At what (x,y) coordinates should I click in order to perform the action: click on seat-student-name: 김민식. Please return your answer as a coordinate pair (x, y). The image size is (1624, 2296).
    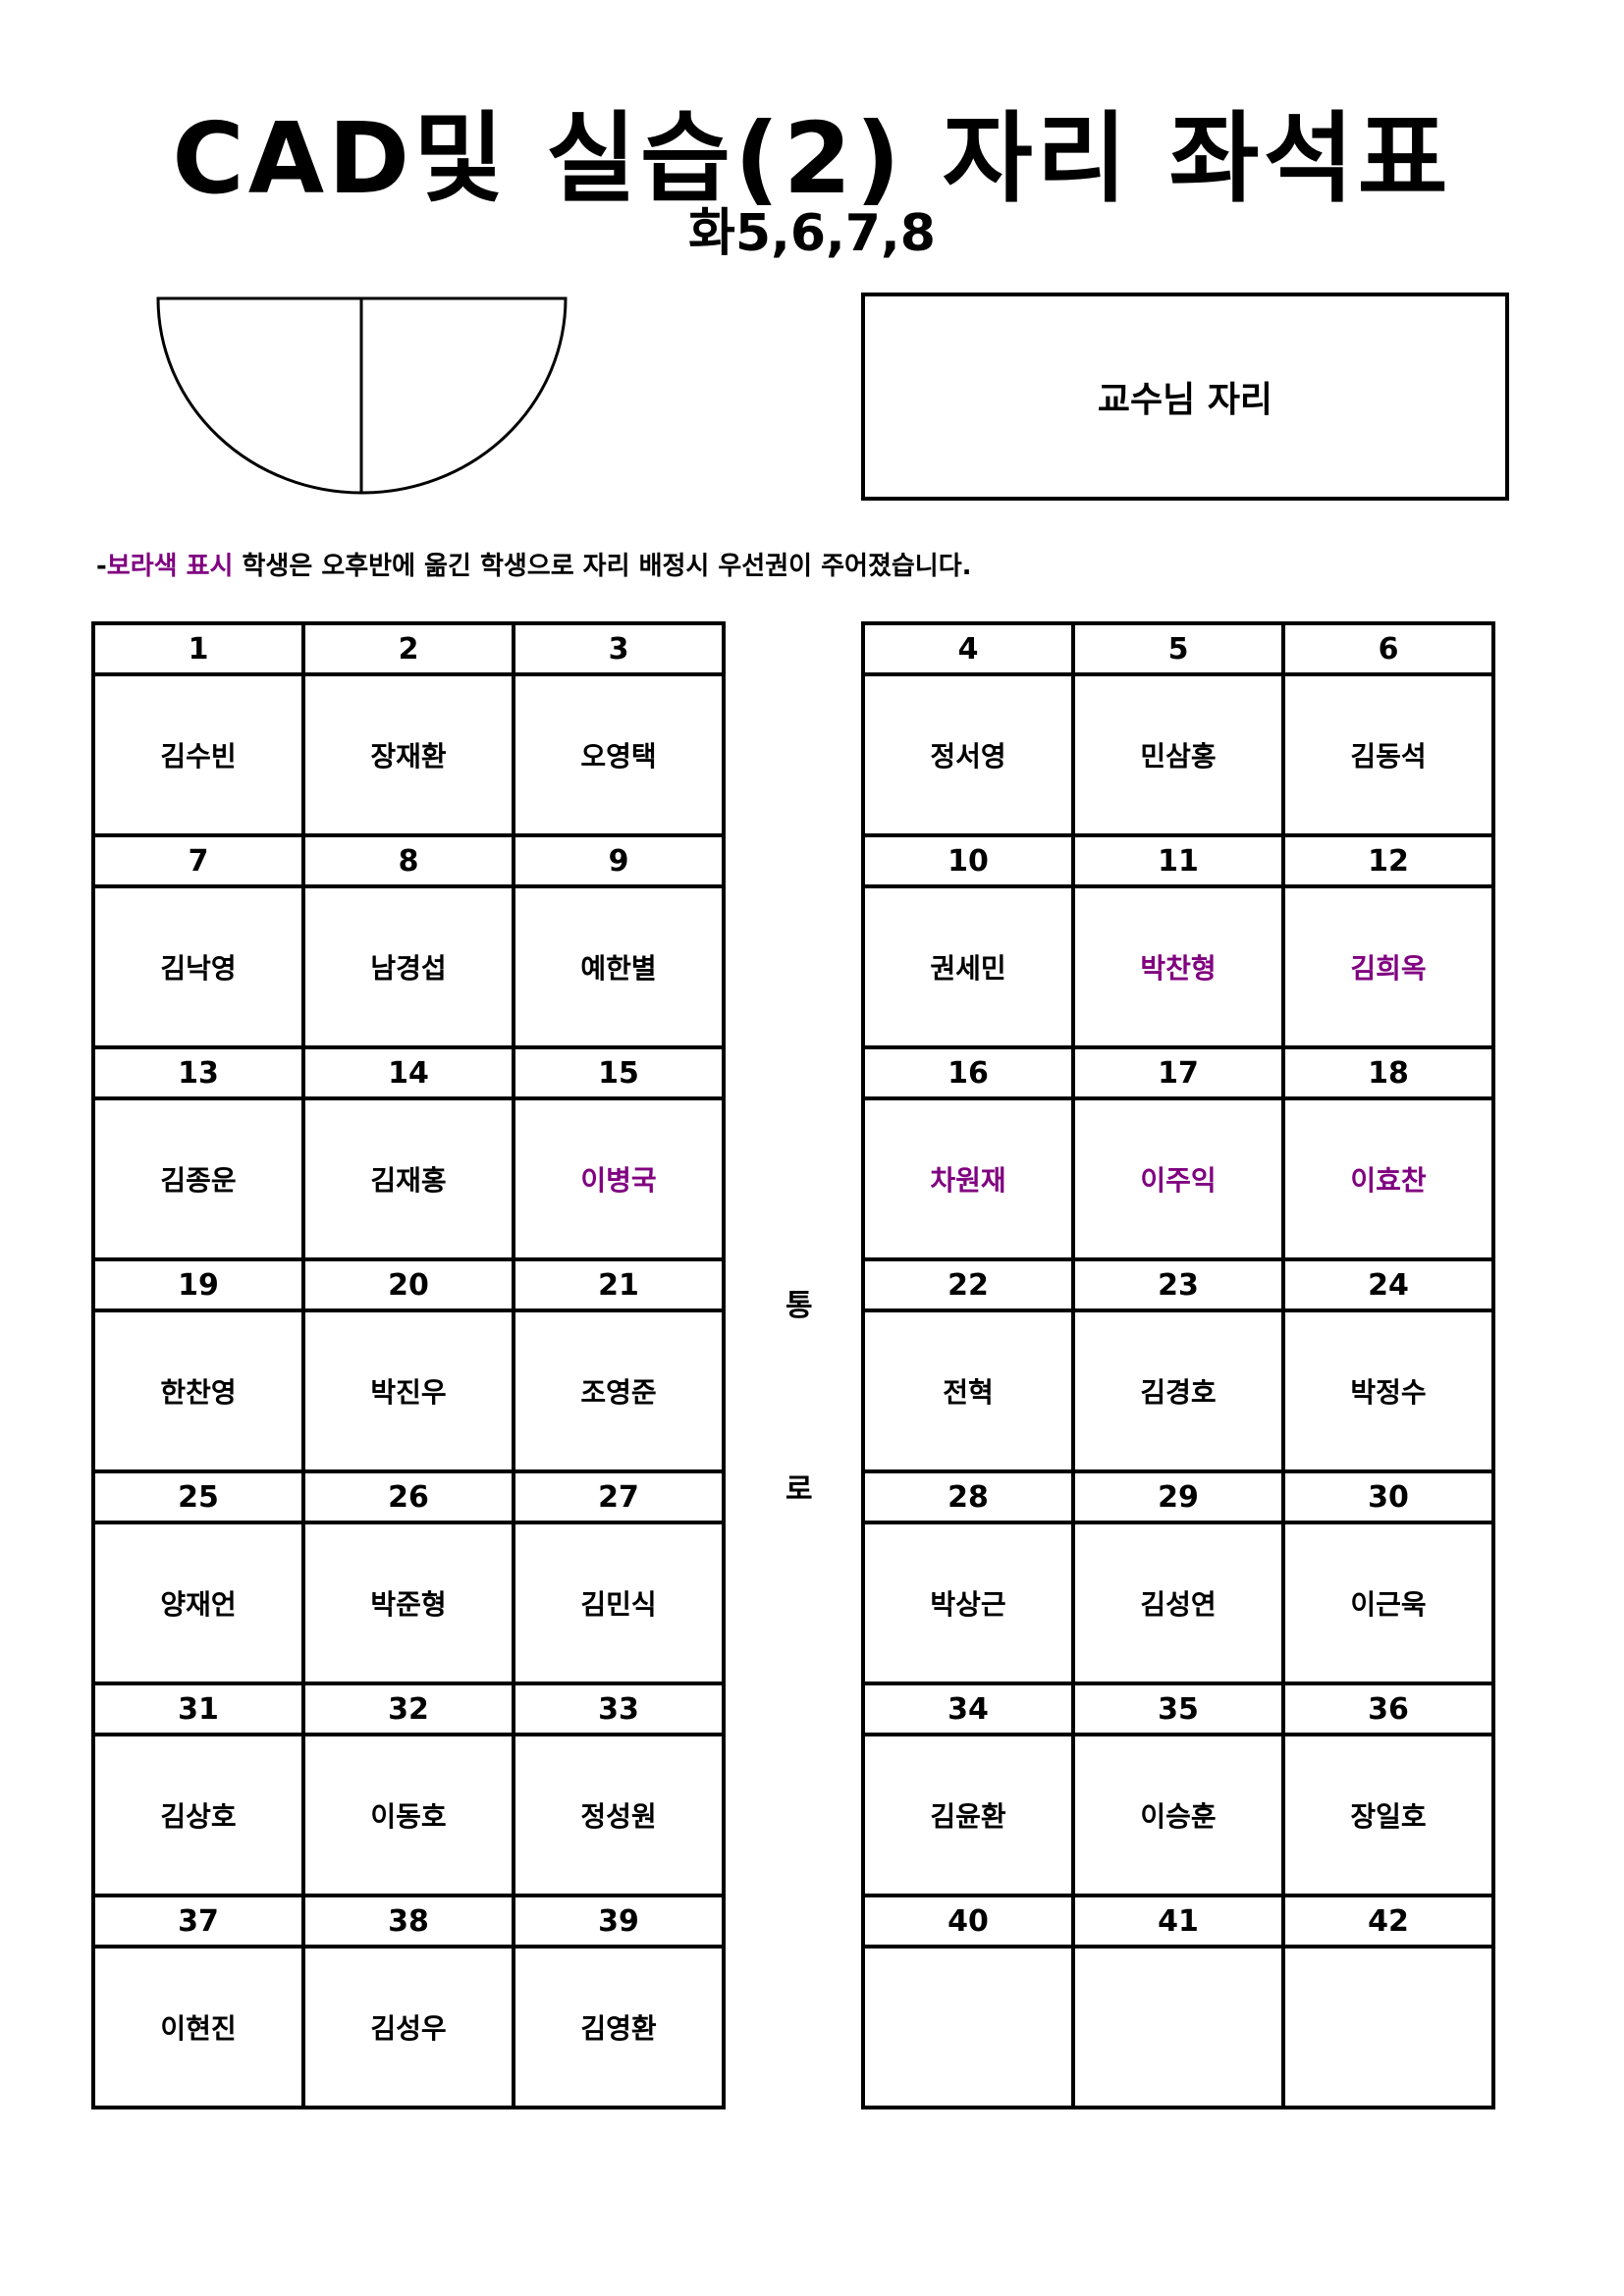
    Looking at the image, I should click on (619, 1603).